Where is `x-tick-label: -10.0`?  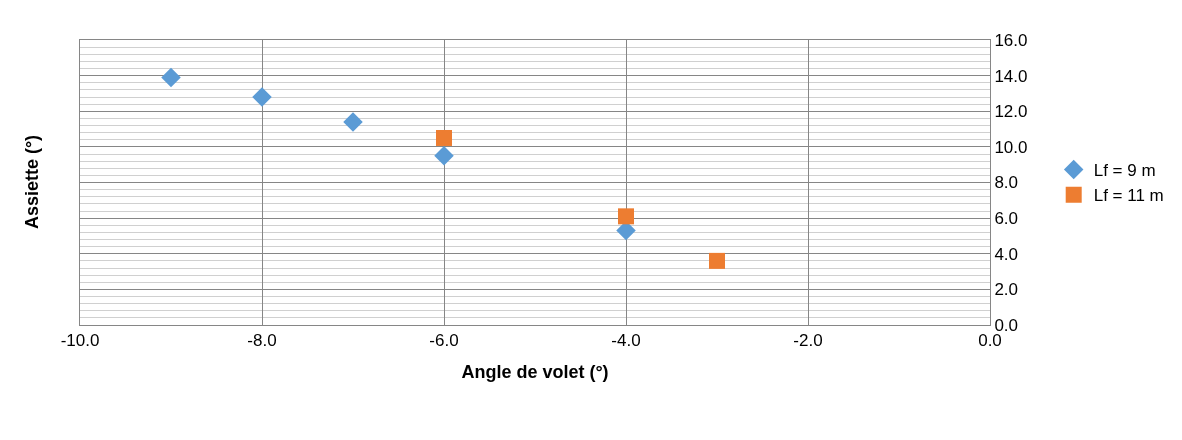
x-tick-label: -10.0 is located at coordinates (80, 341).